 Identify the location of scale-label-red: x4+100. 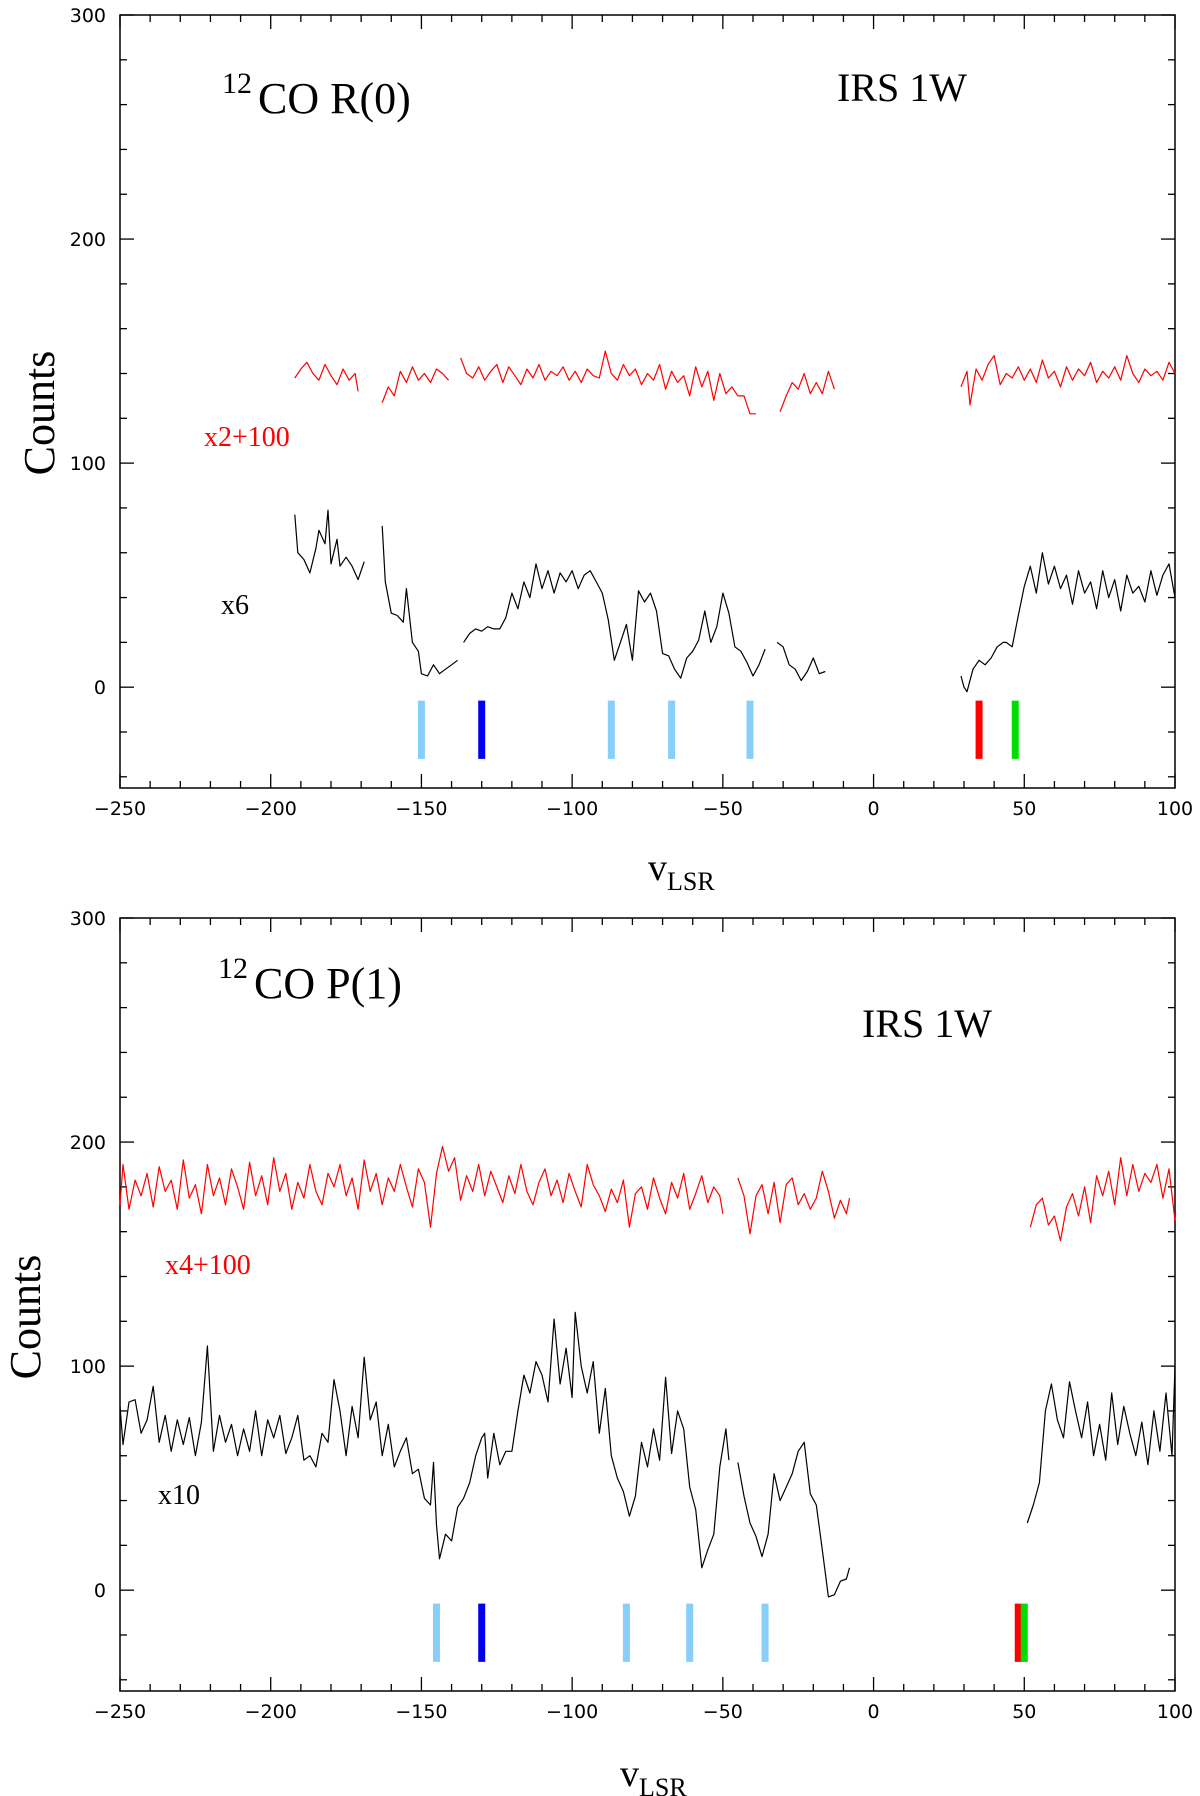
(208, 1265).